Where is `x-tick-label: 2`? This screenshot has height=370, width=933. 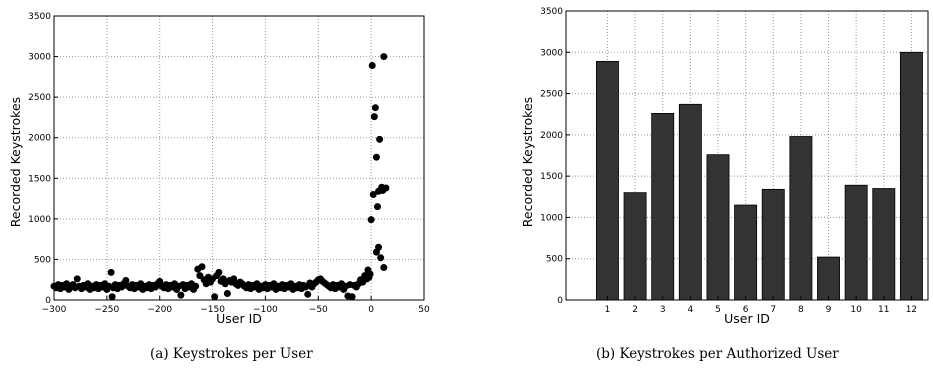
x-tick-label: 2 is located at coordinates (635, 310).